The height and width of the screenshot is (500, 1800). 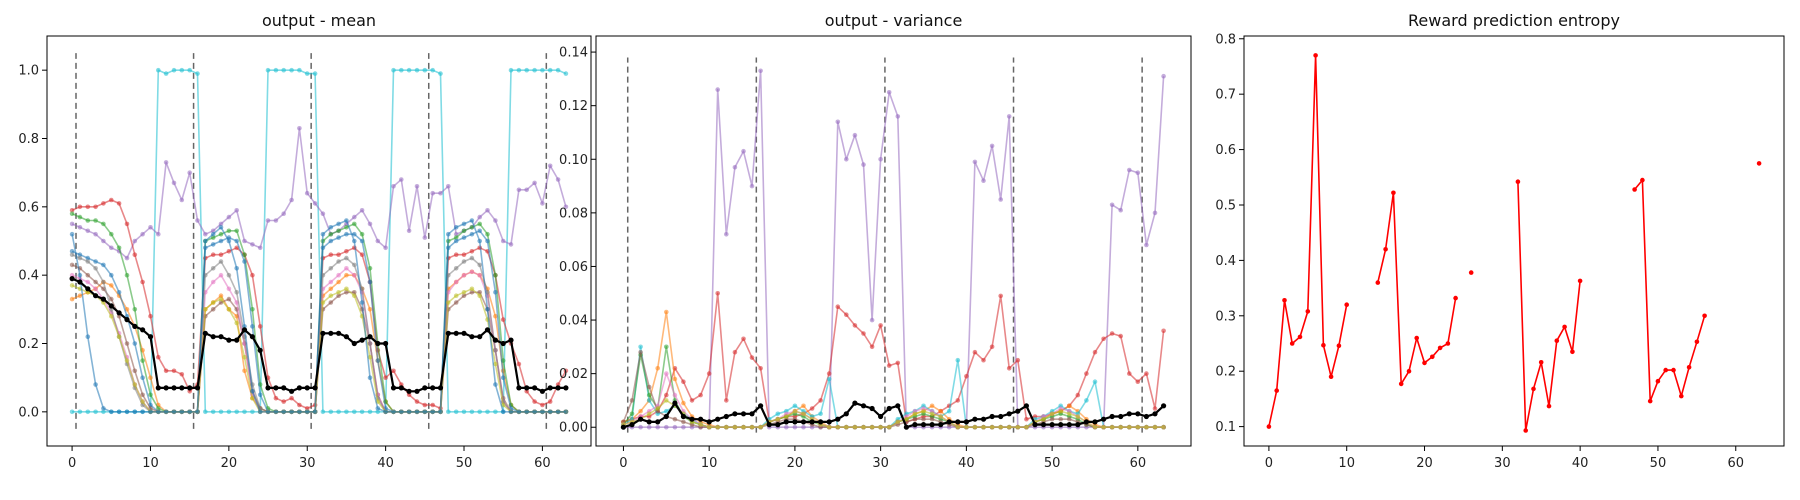 I want to click on x-tick-label: 50, so click(x=1658, y=463).